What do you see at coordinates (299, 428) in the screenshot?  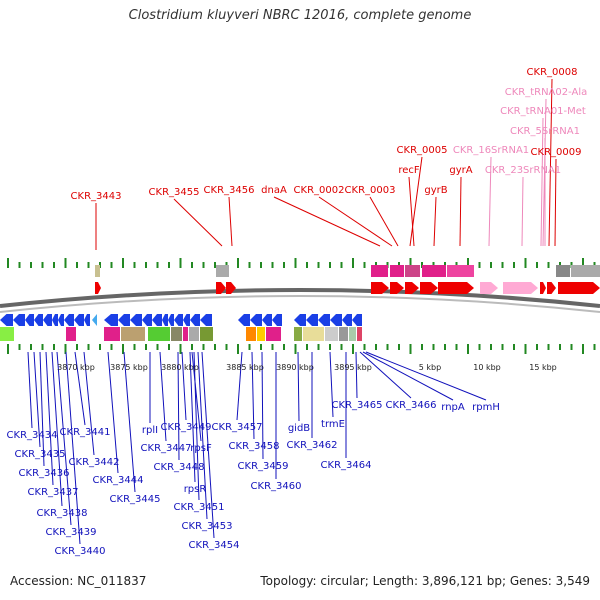 I see `bottom-label: gidB` at bounding box center [299, 428].